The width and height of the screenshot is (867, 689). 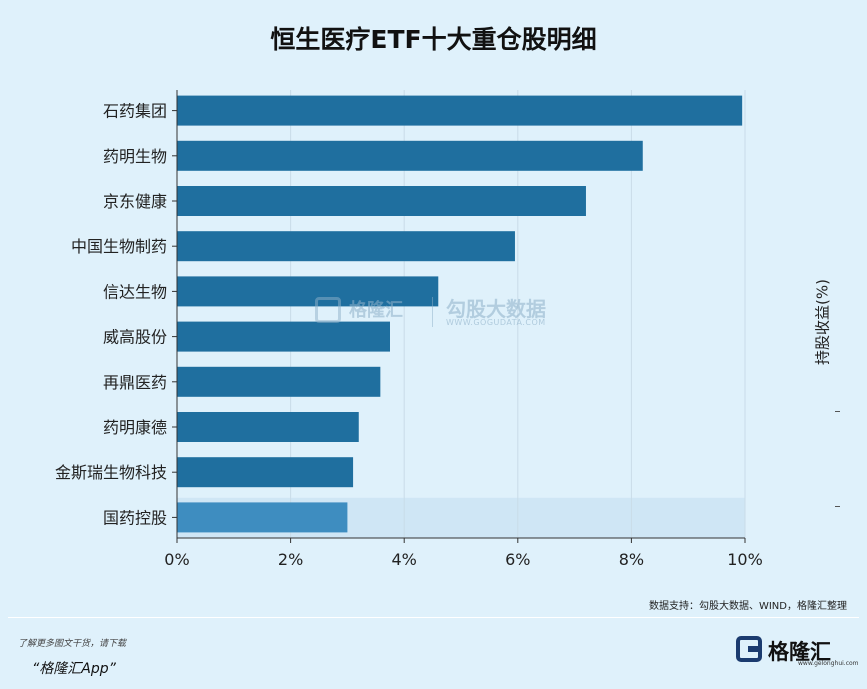 What do you see at coordinates (631, 559) in the screenshot?
I see `x-tick-label: 8%` at bounding box center [631, 559].